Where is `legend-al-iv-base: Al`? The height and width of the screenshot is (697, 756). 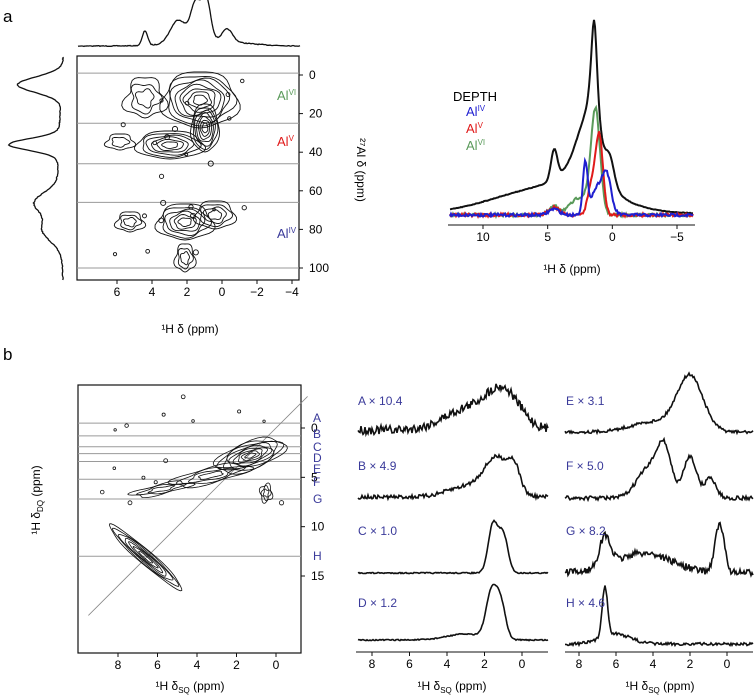
legend-al-iv-base: Al is located at coordinates (472, 111).